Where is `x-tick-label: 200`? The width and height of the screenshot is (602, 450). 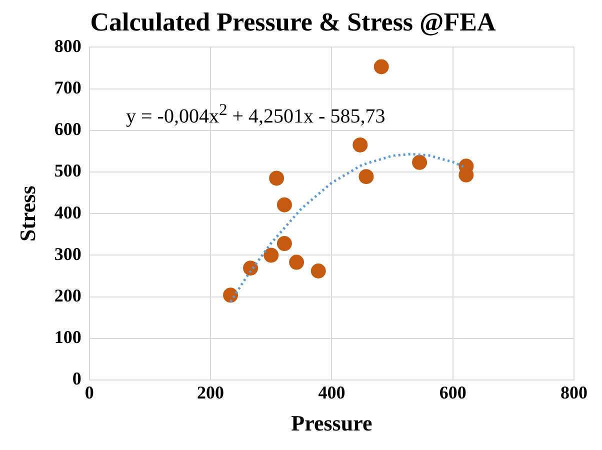 x-tick-label: 200 is located at coordinates (210, 392).